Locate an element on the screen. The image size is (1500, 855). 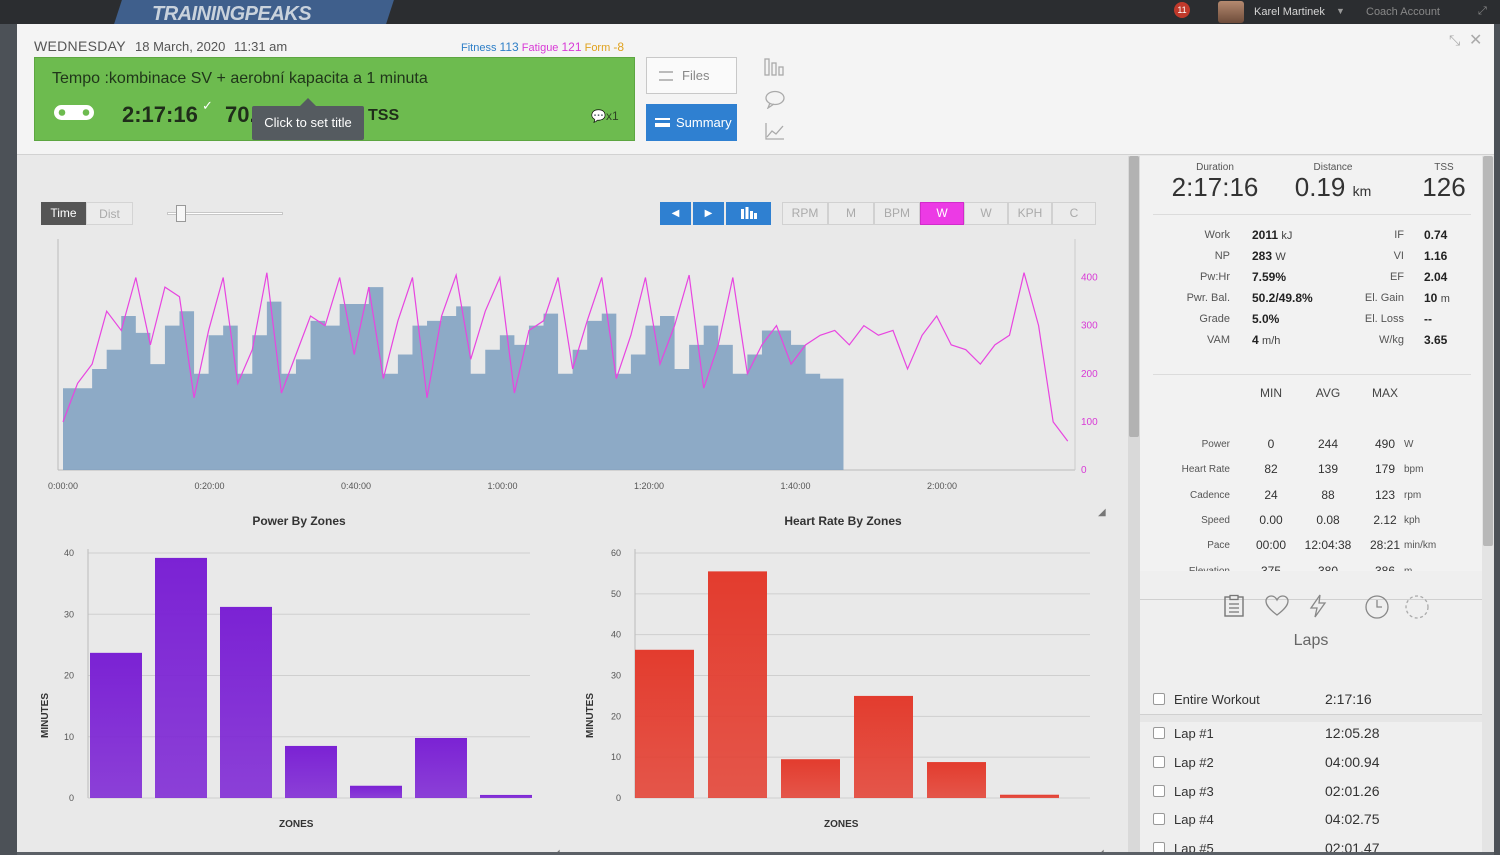
lap-row: Lap #3 02:01.26 is located at coordinates (1311, 791).